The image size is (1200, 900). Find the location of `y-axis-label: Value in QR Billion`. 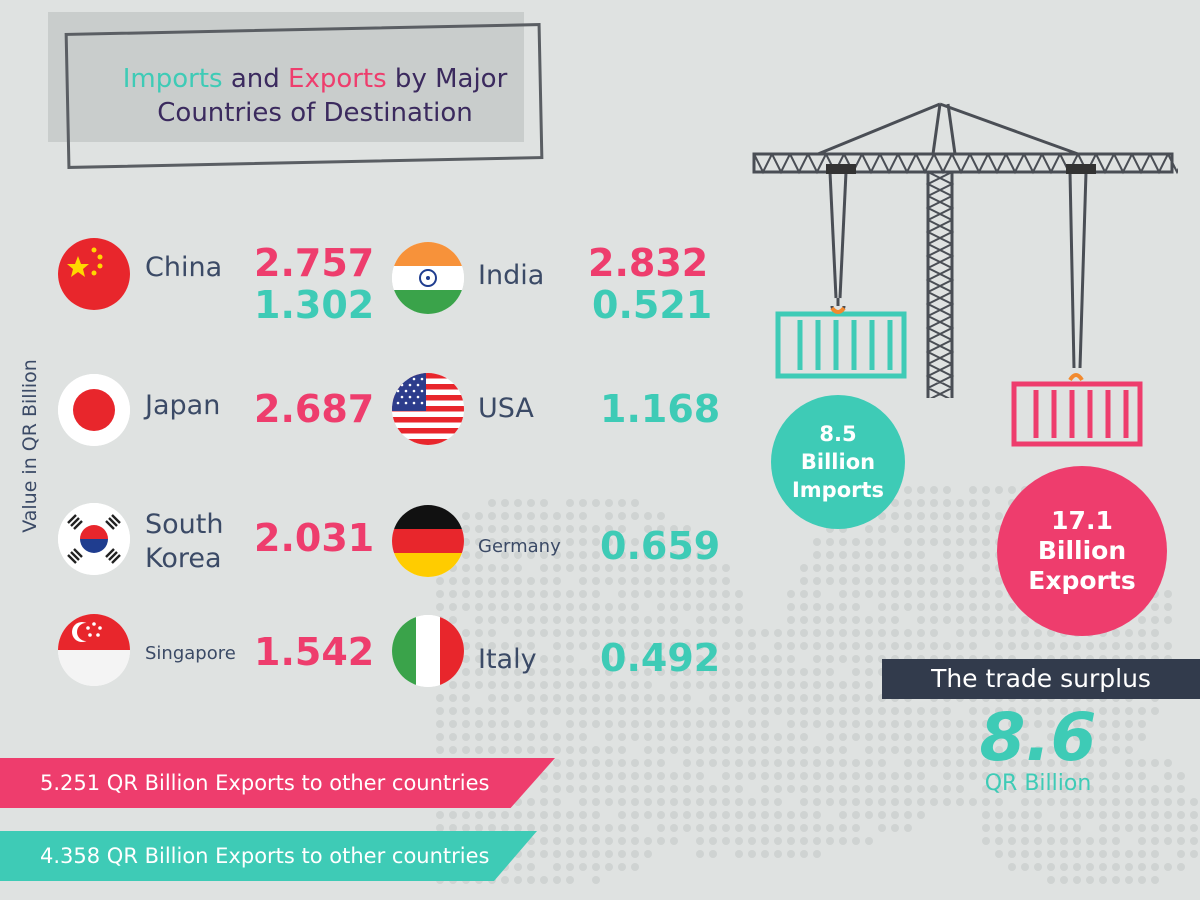

y-axis-label: Value in QR Billion is located at coordinates (30, 446).